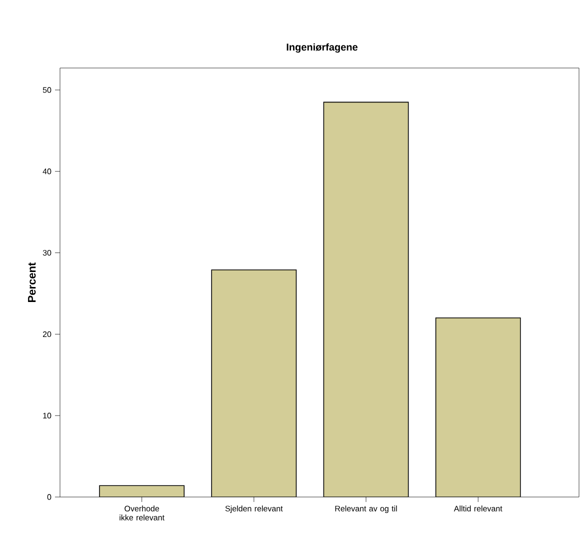 This screenshot has width=581, height=542. What do you see at coordinates (254, 509) in the screenshot?
I see `x-tick-label: Sjelden relevant` at bounding box center [254, 509].